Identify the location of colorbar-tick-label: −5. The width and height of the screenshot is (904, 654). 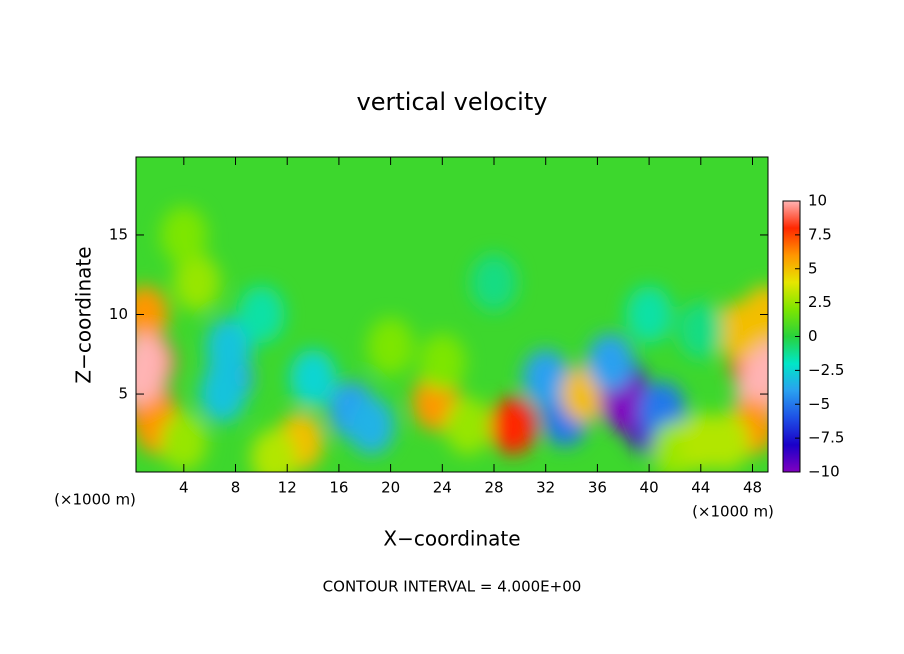
(819, 404).